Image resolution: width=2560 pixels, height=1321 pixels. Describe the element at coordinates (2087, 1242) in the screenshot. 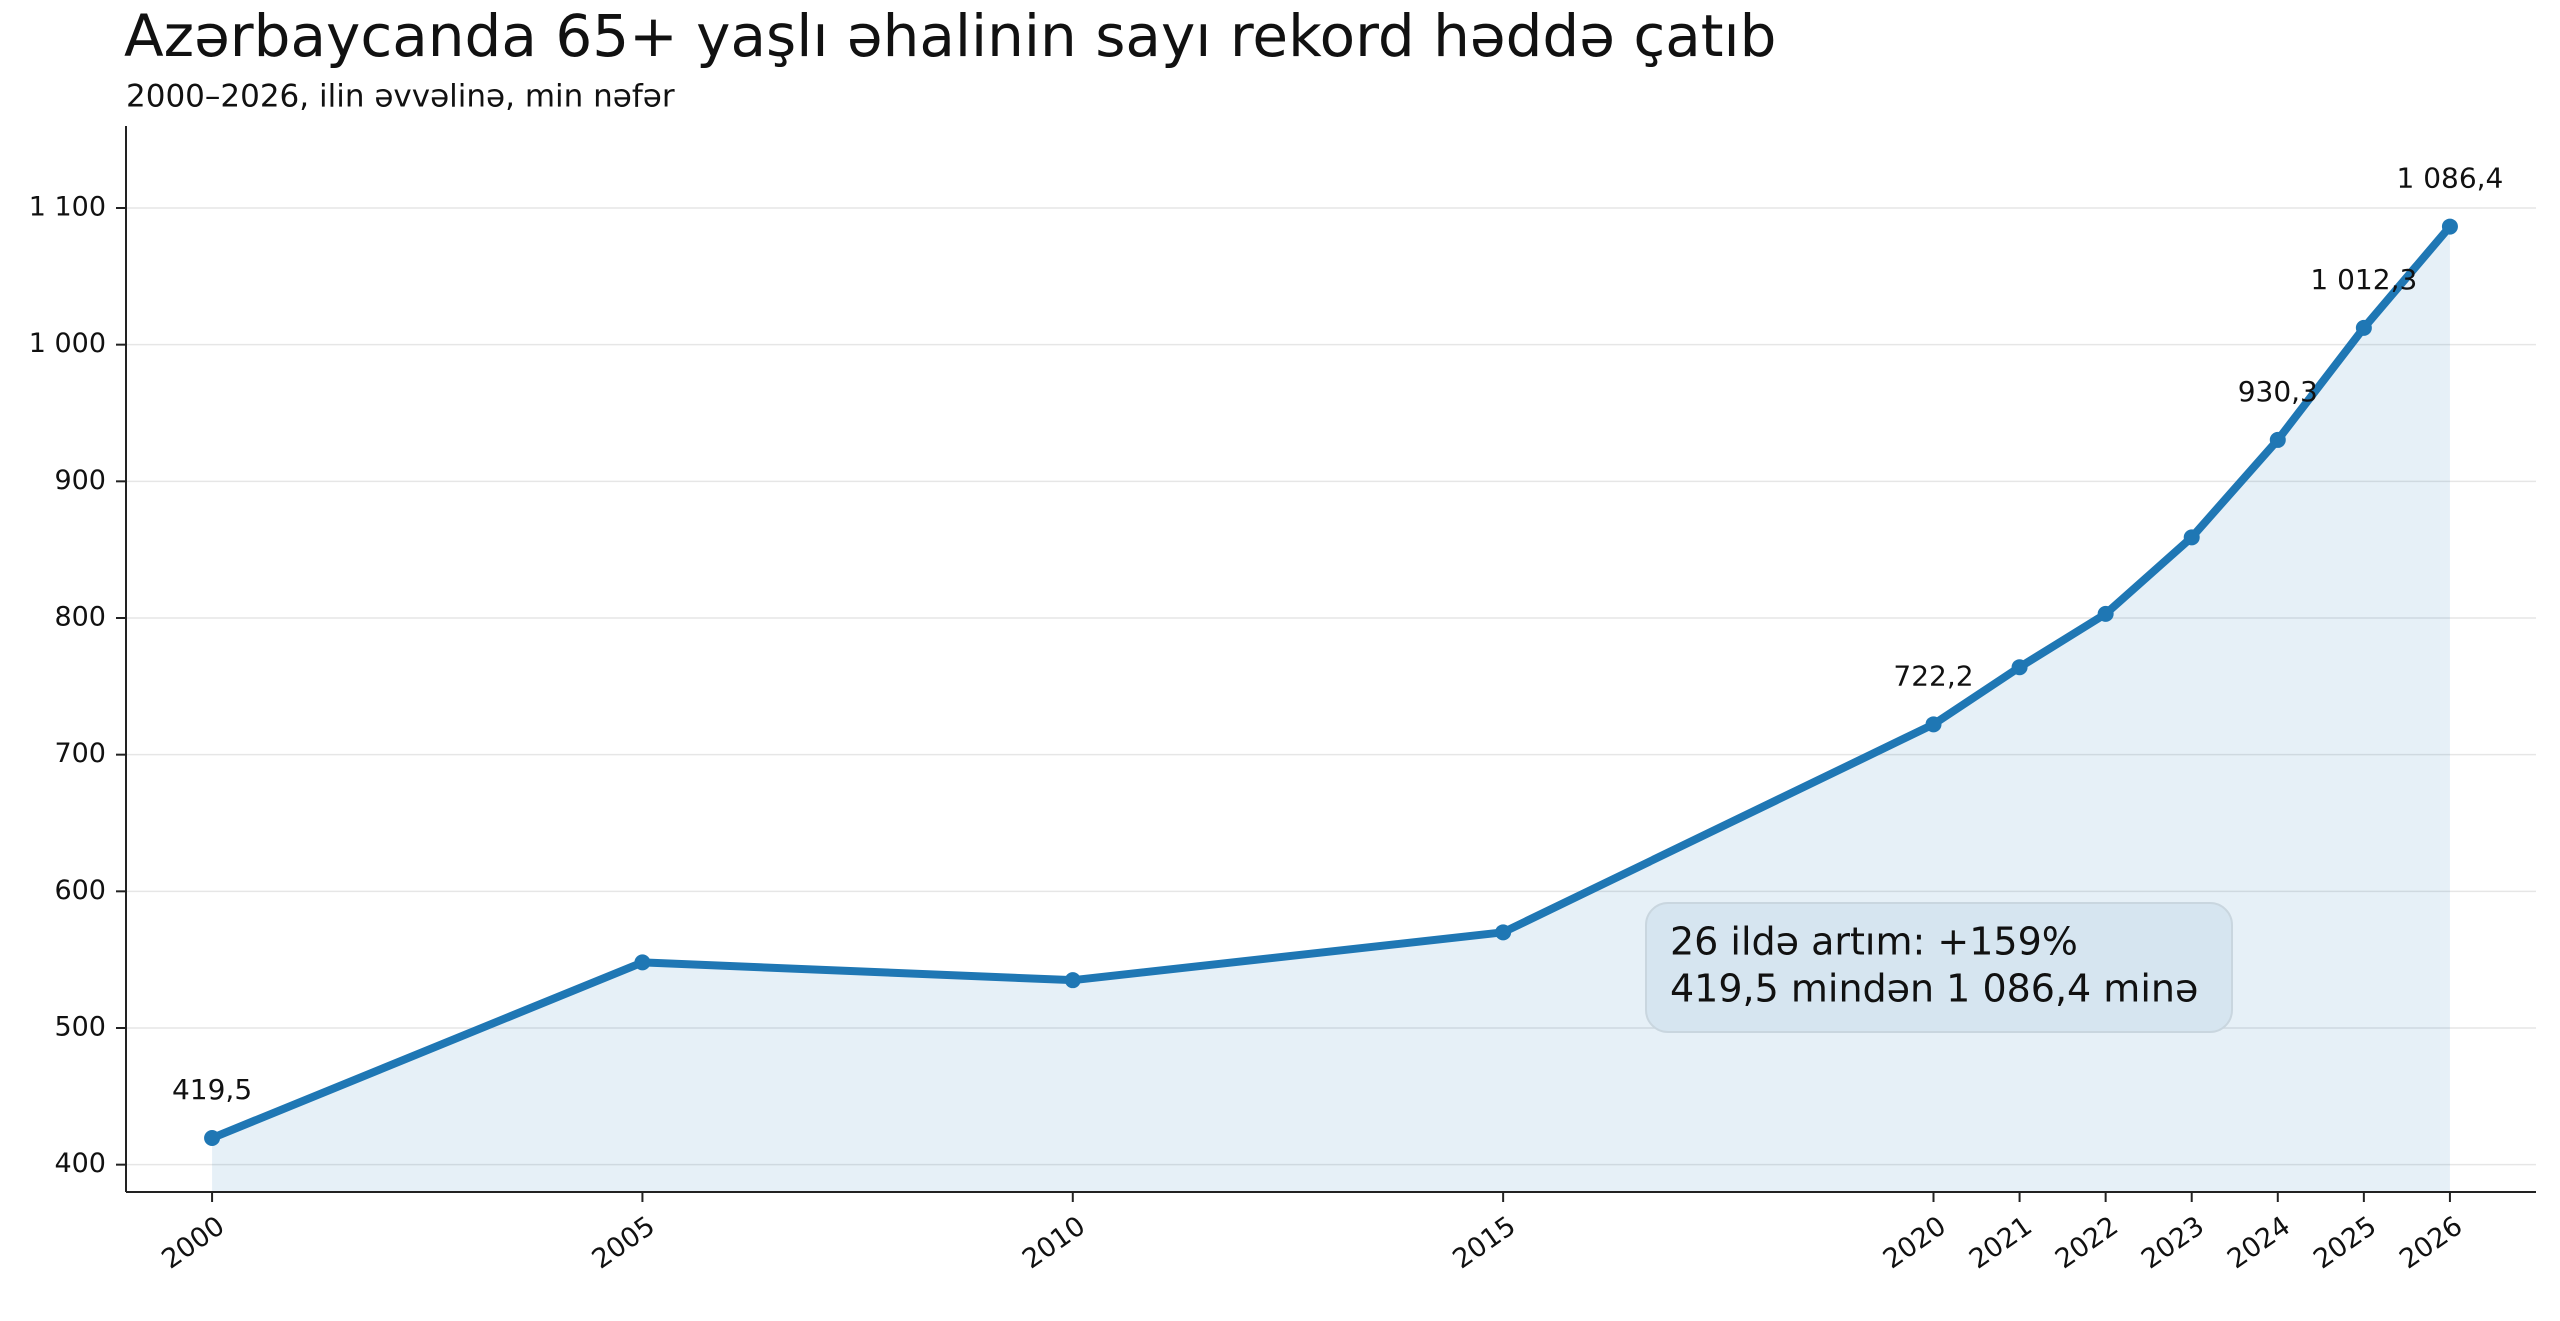

I see `x-tick-label: 2022` at that location.